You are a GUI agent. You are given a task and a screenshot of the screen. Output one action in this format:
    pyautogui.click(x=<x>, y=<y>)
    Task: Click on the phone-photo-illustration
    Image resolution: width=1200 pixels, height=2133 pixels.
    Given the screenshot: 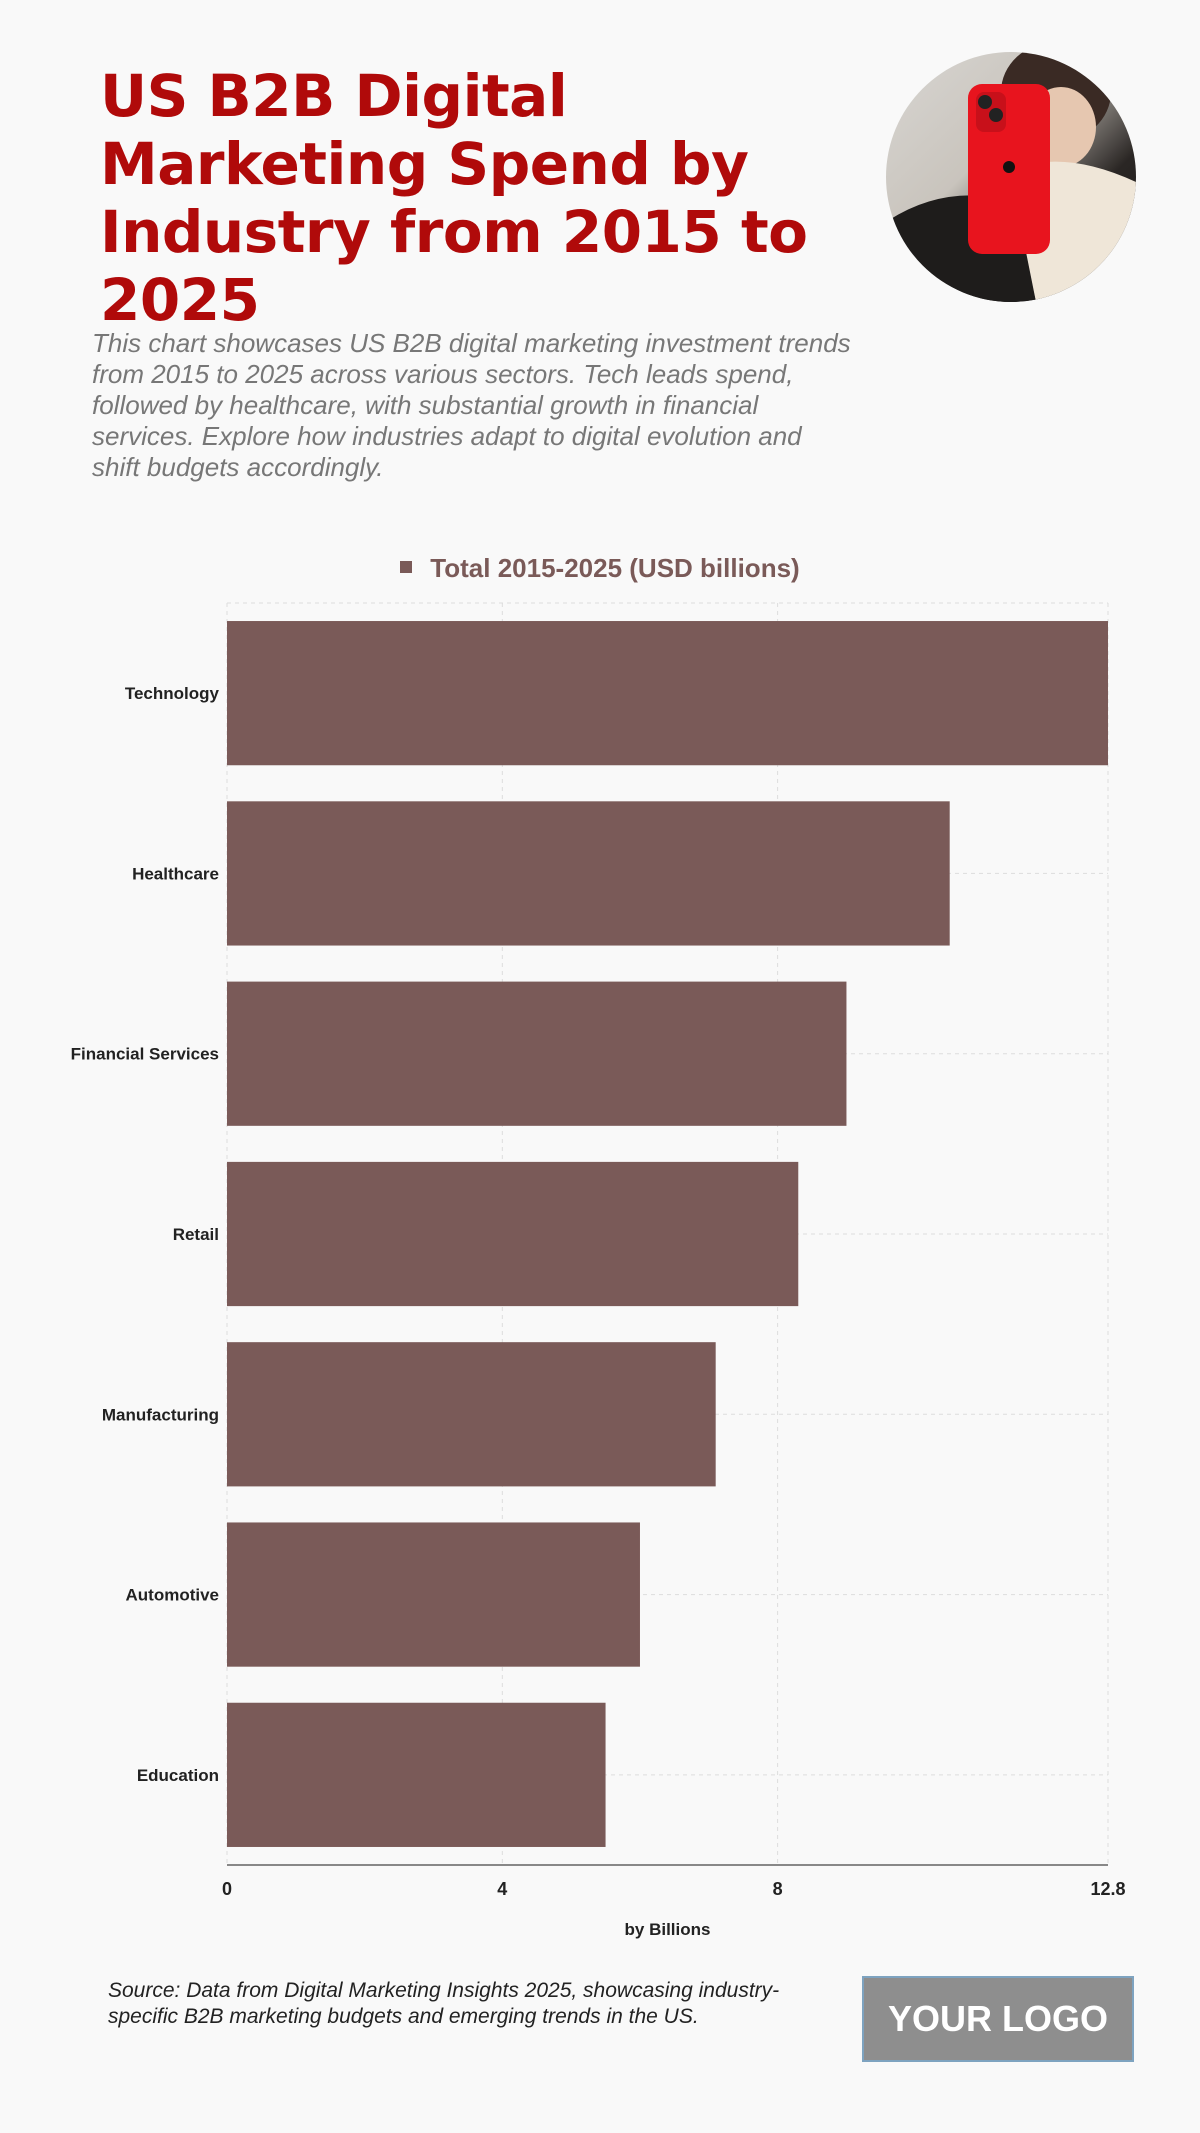 What is the action you would take?
    pyautogui.click(x=1011, y=177)
    